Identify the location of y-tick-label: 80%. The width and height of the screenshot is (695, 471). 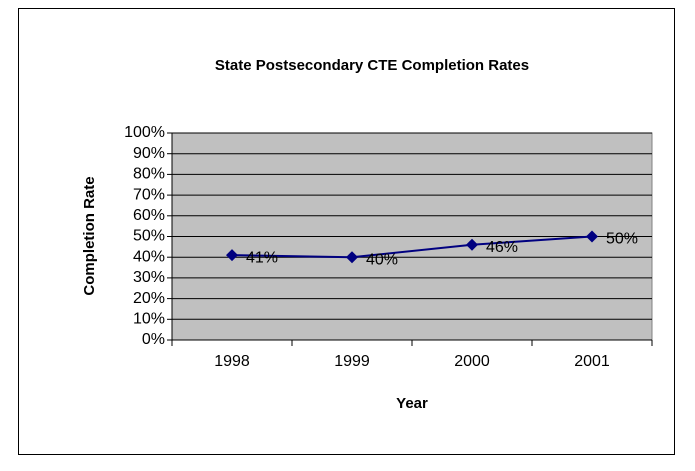
(149, 174).